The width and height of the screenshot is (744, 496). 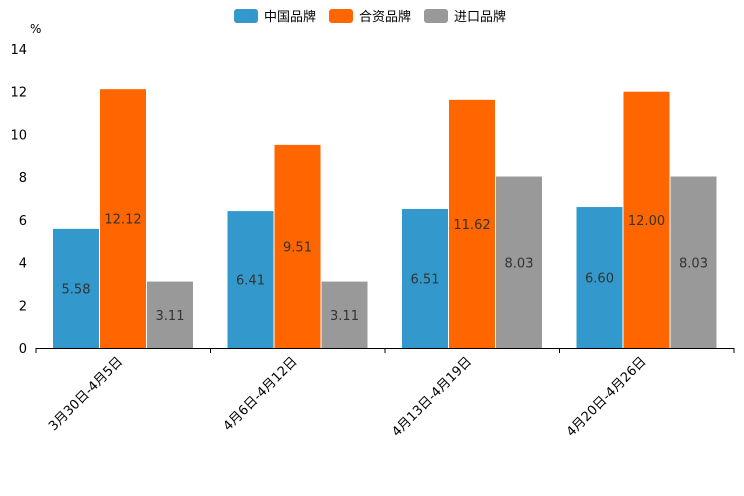 I want to click on data-label-3-1: 6.51, so click(x=425, y=279).